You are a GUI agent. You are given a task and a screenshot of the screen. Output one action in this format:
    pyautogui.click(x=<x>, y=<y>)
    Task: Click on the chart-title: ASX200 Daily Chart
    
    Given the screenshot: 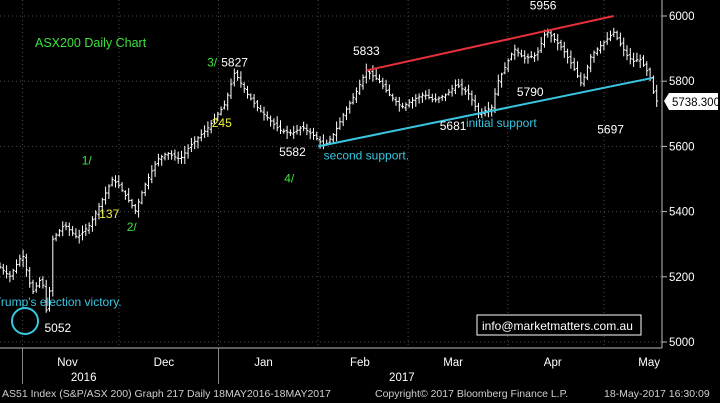 What is the action you would take?
    pyautogui.click(x=91, y=43)
    